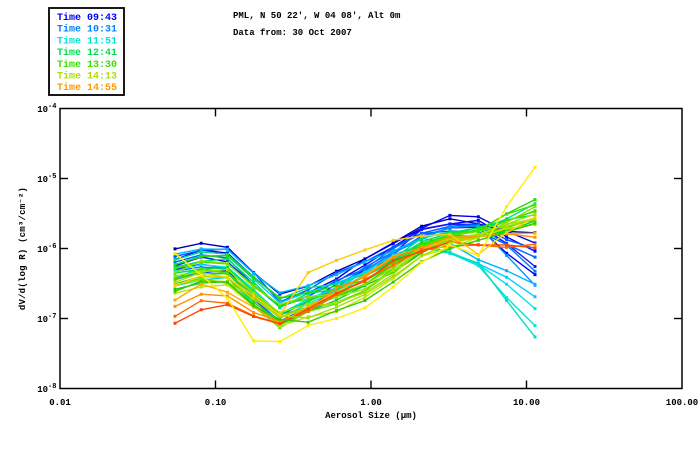 The image size is (700, 450). Describe the element at coordinates (87, 88) in the screenshot. I see `svg-text: Time 14:55` at that location.